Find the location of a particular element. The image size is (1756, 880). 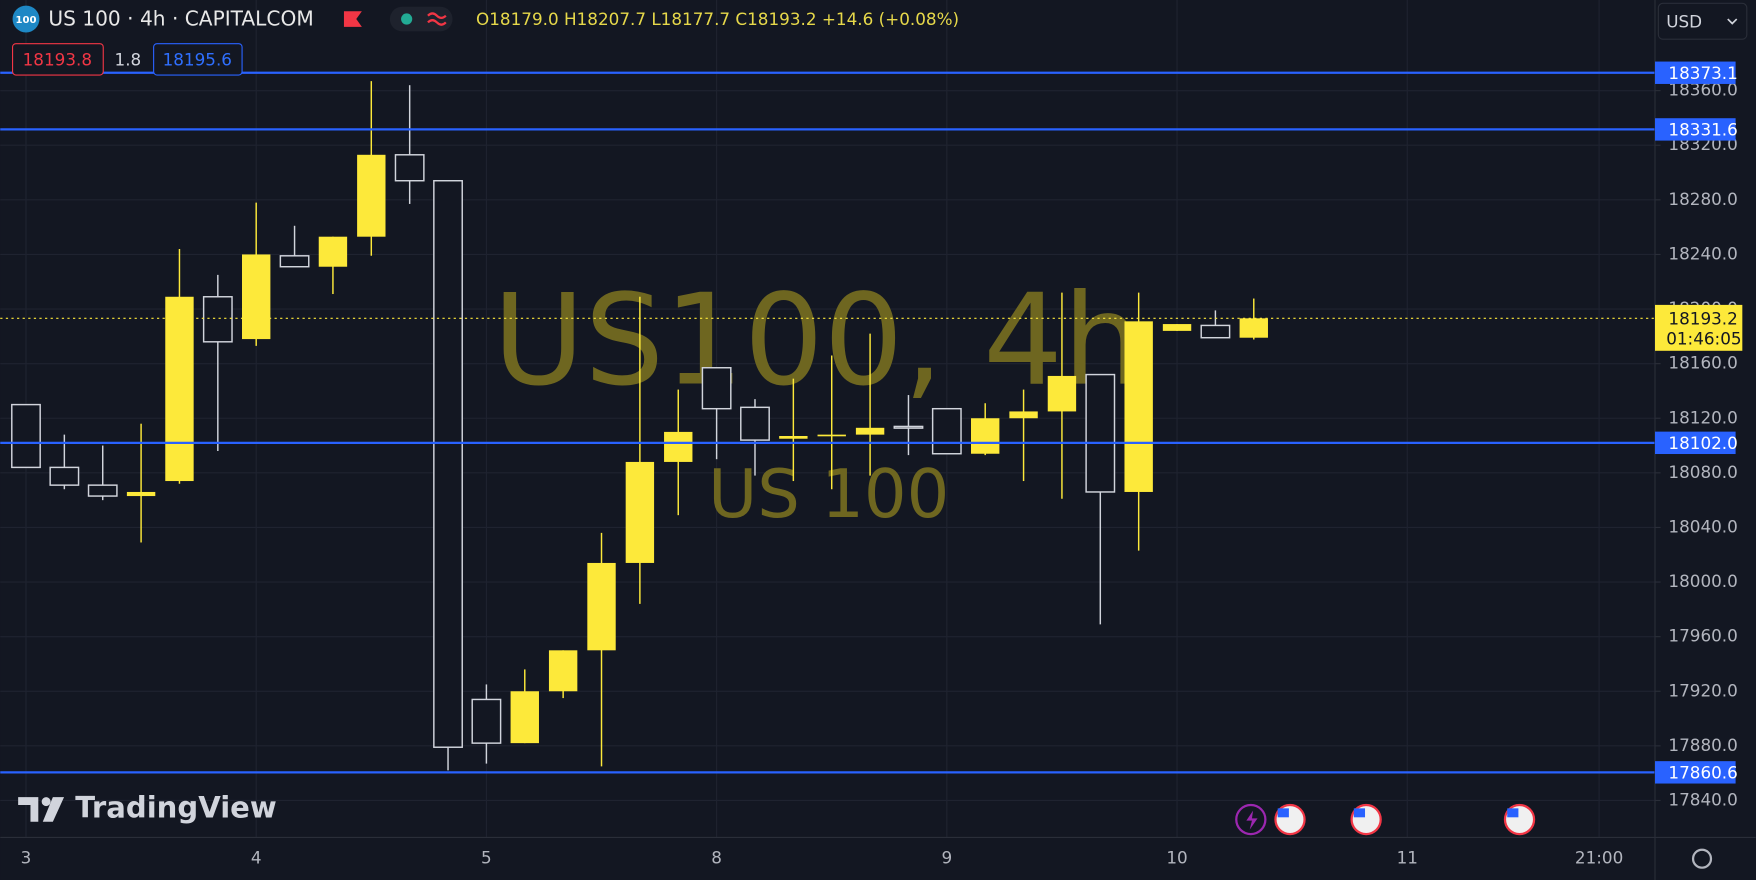

x-tick-label: 21:00 is located at coordinates (1599, 858).